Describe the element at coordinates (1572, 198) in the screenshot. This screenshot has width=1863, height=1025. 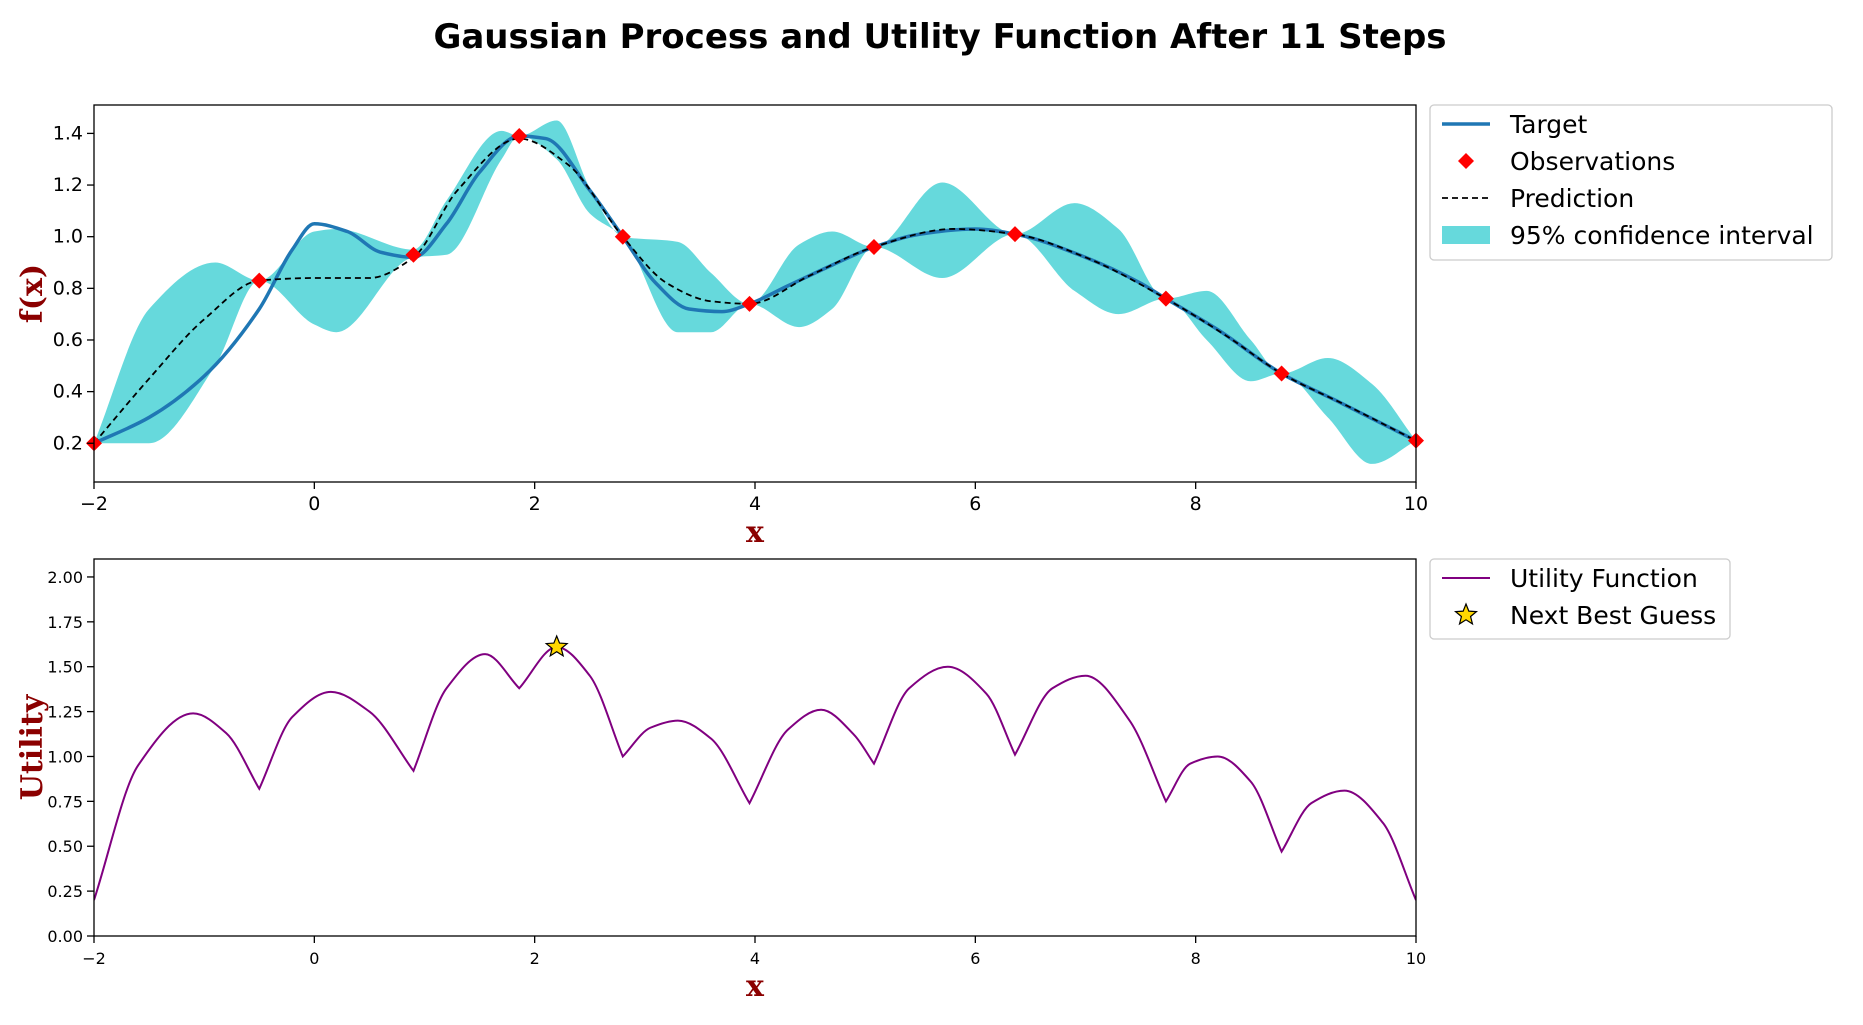
I see `legend-label: Prediction` at that location.